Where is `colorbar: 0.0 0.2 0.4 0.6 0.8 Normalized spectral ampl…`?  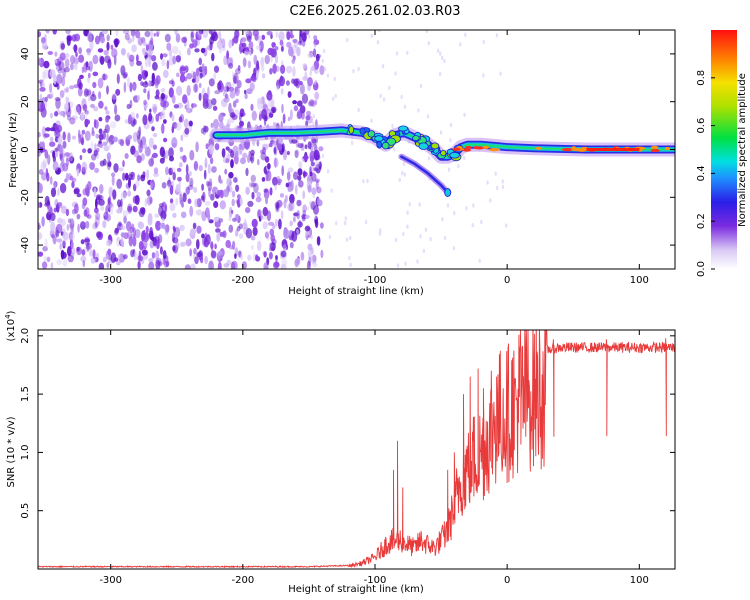 colorbar: 0.0 0.2 0.4 0.6 0.8 Normalized spectral ampl… is located at coordinates (722, 153).